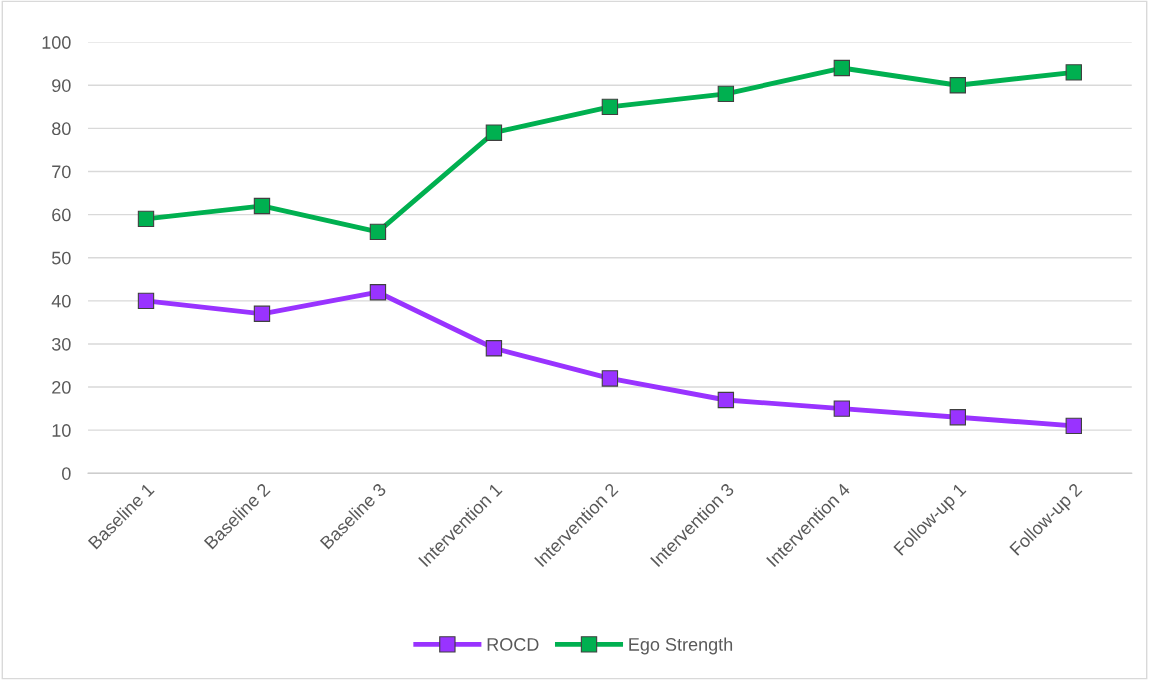 This screenshot has width=1149, height=680. What do you see at coordinates (513, 644) in the screenshot?
I see `legend-label: ROCD` at bounding box center [513, 644].